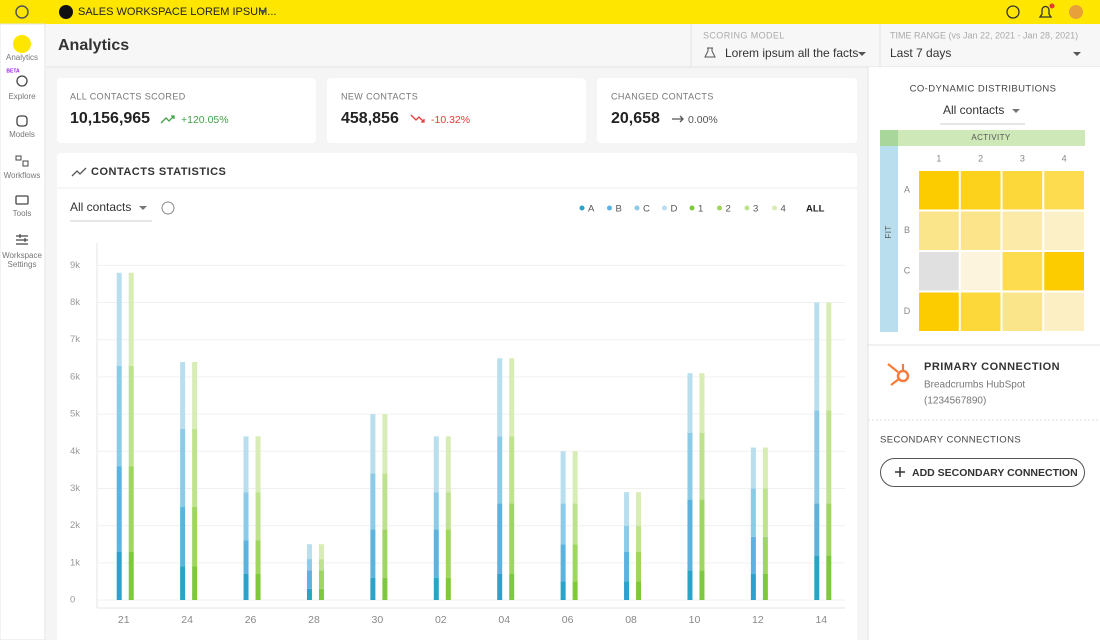  I want to click on legend-label: 4, so click(783, 209).